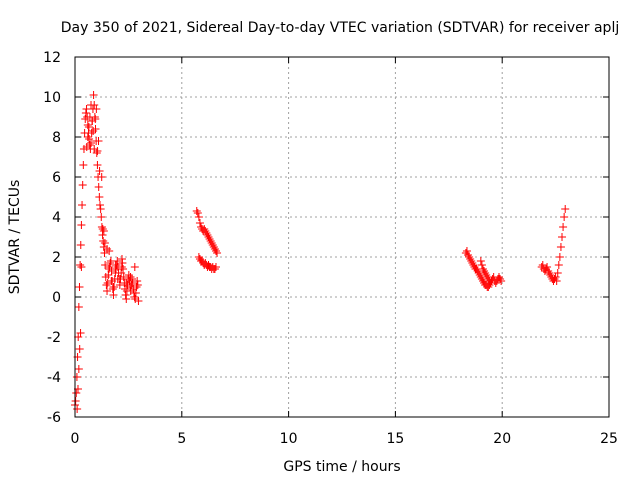  I want to click on y-tick-label: 0, so click(56, 298).